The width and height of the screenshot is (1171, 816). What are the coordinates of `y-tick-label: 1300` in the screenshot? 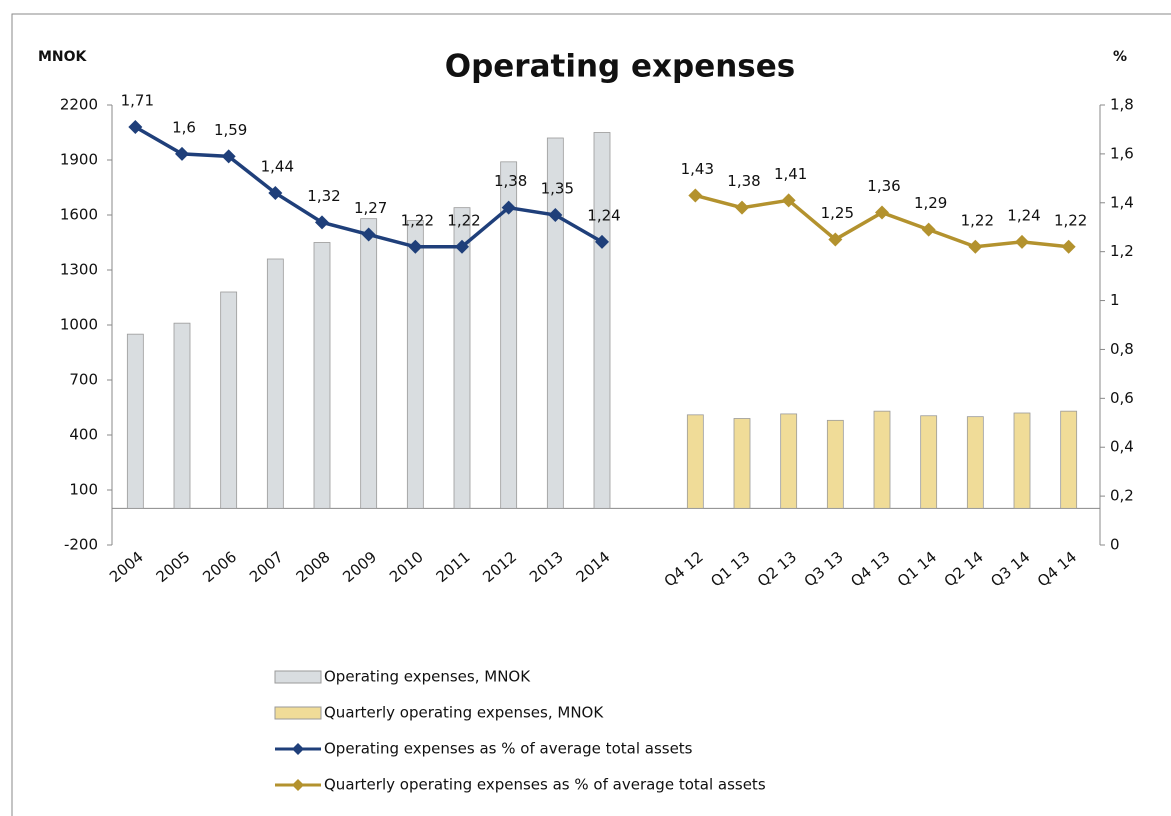 It's located at (79, 270).